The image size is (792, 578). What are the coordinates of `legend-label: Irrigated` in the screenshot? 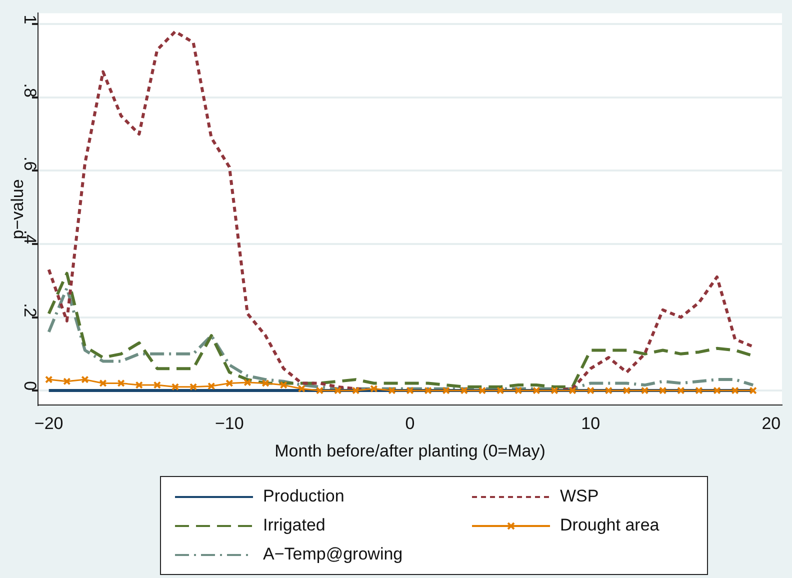 It's located at (294, 525).